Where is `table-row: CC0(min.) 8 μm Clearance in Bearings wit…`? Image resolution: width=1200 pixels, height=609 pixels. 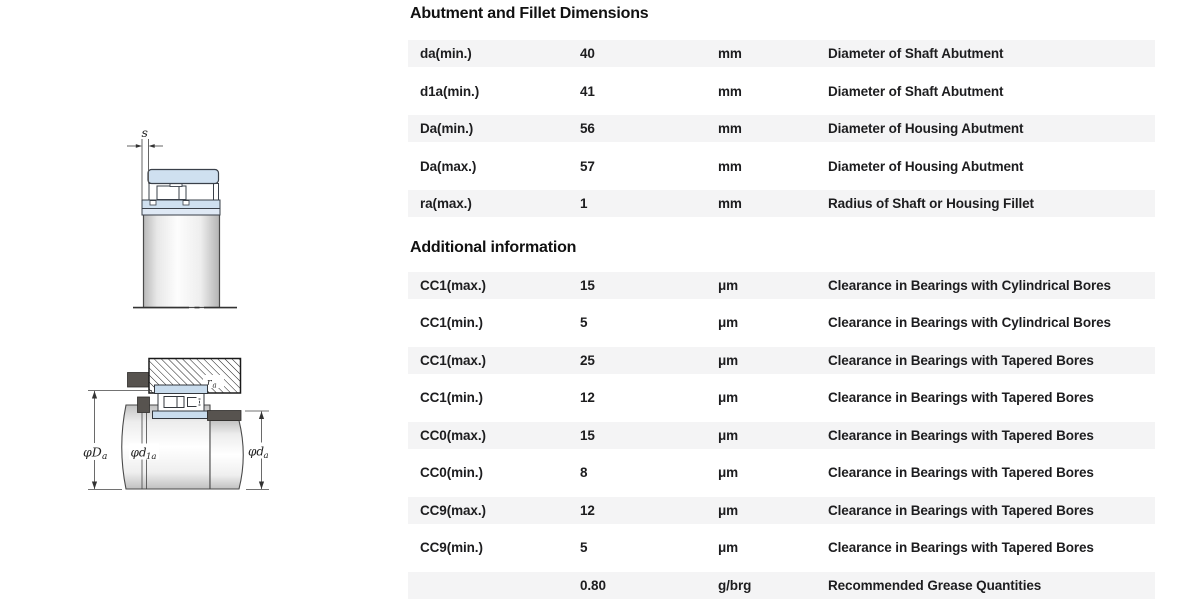 table-row: CC0(min.) 8 μm Clearance in Bearings wit… is located at coordinates (781, 472).